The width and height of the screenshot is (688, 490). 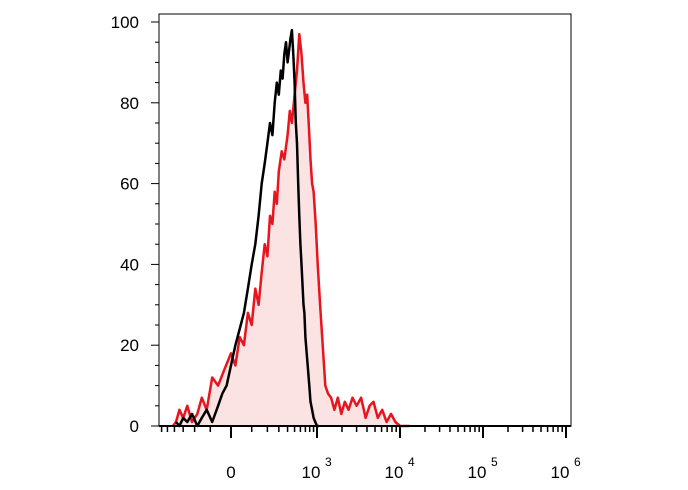 I want to click on y-axis: 0 20 40 60 80 100, so click(x=135, y=224).